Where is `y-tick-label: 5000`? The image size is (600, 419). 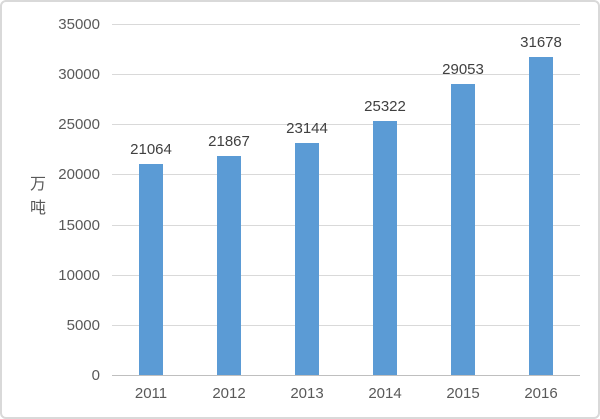 y-tick-label: 5000 is located at coordinates (83, 325).